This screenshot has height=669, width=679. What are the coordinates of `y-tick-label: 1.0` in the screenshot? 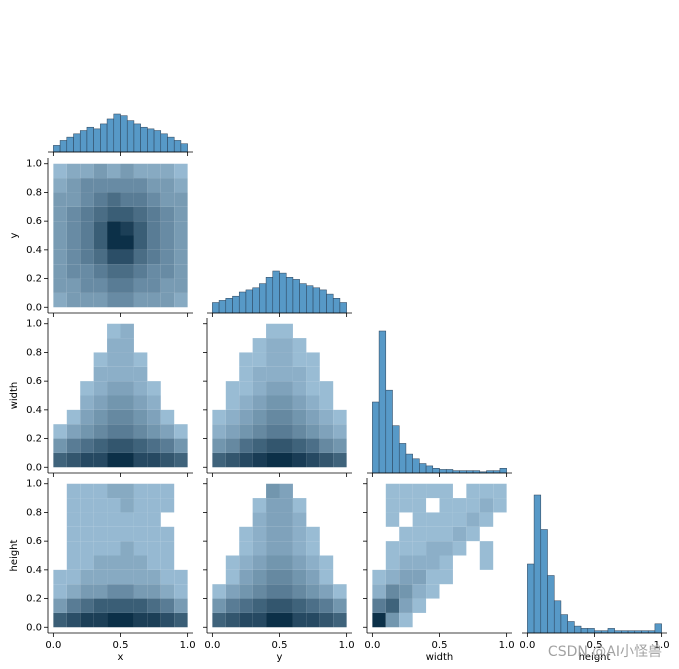 It's located at (34, 164).